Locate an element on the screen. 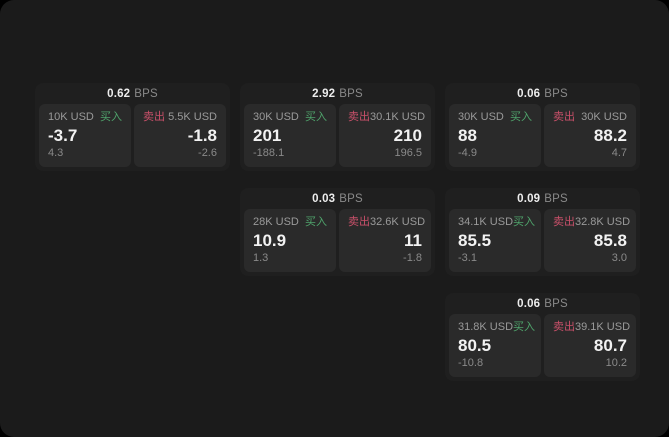 The image size is (669, 437). buy-price: 88 is located at coordinates (467, 135).